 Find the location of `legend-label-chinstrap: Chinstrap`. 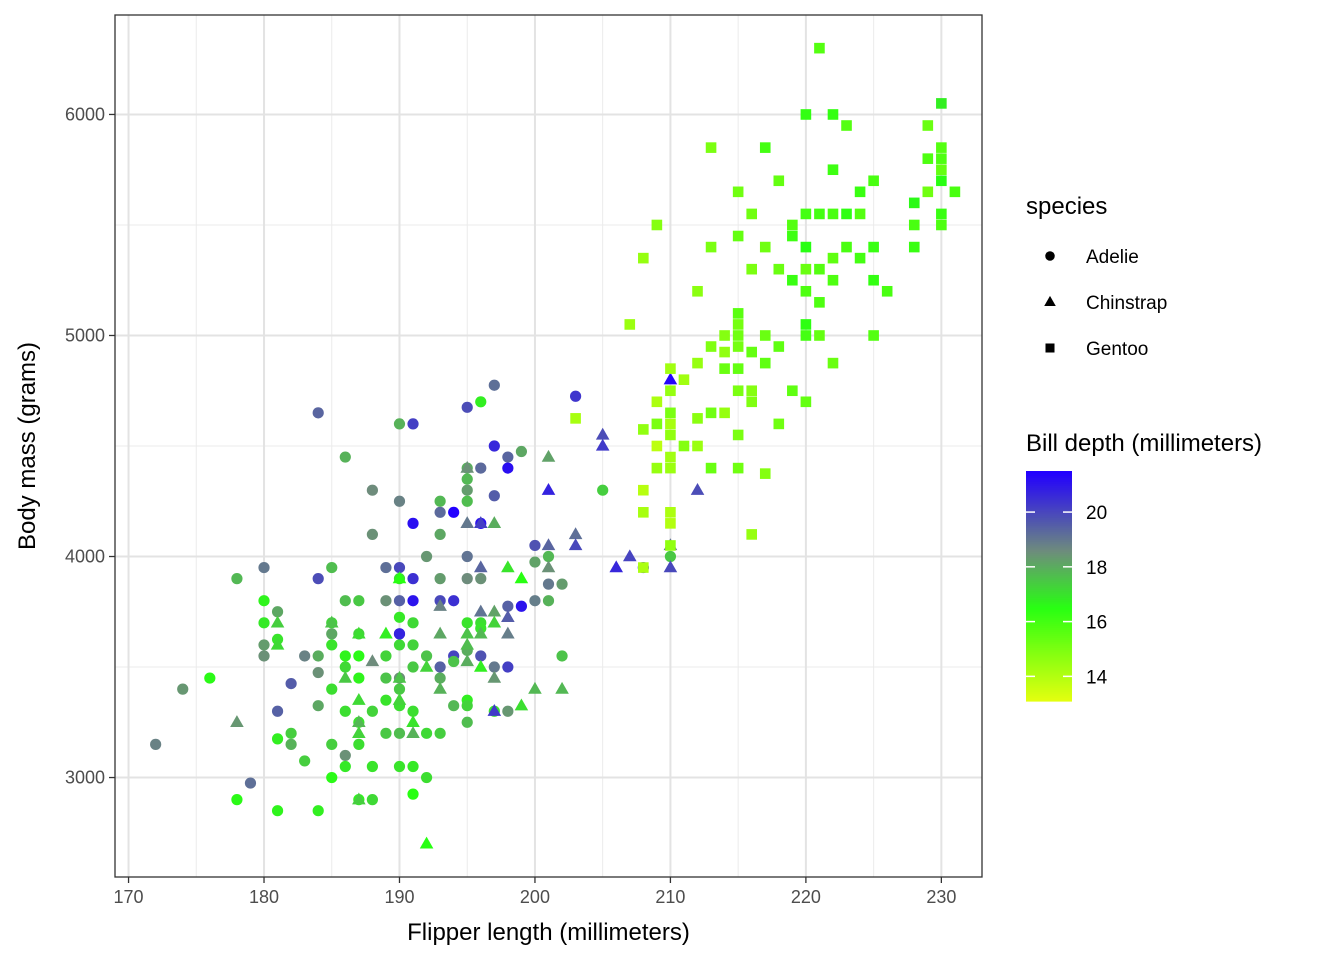

legend-label-chinstrap: Chinstrap is located at coordinates (1126, 303).